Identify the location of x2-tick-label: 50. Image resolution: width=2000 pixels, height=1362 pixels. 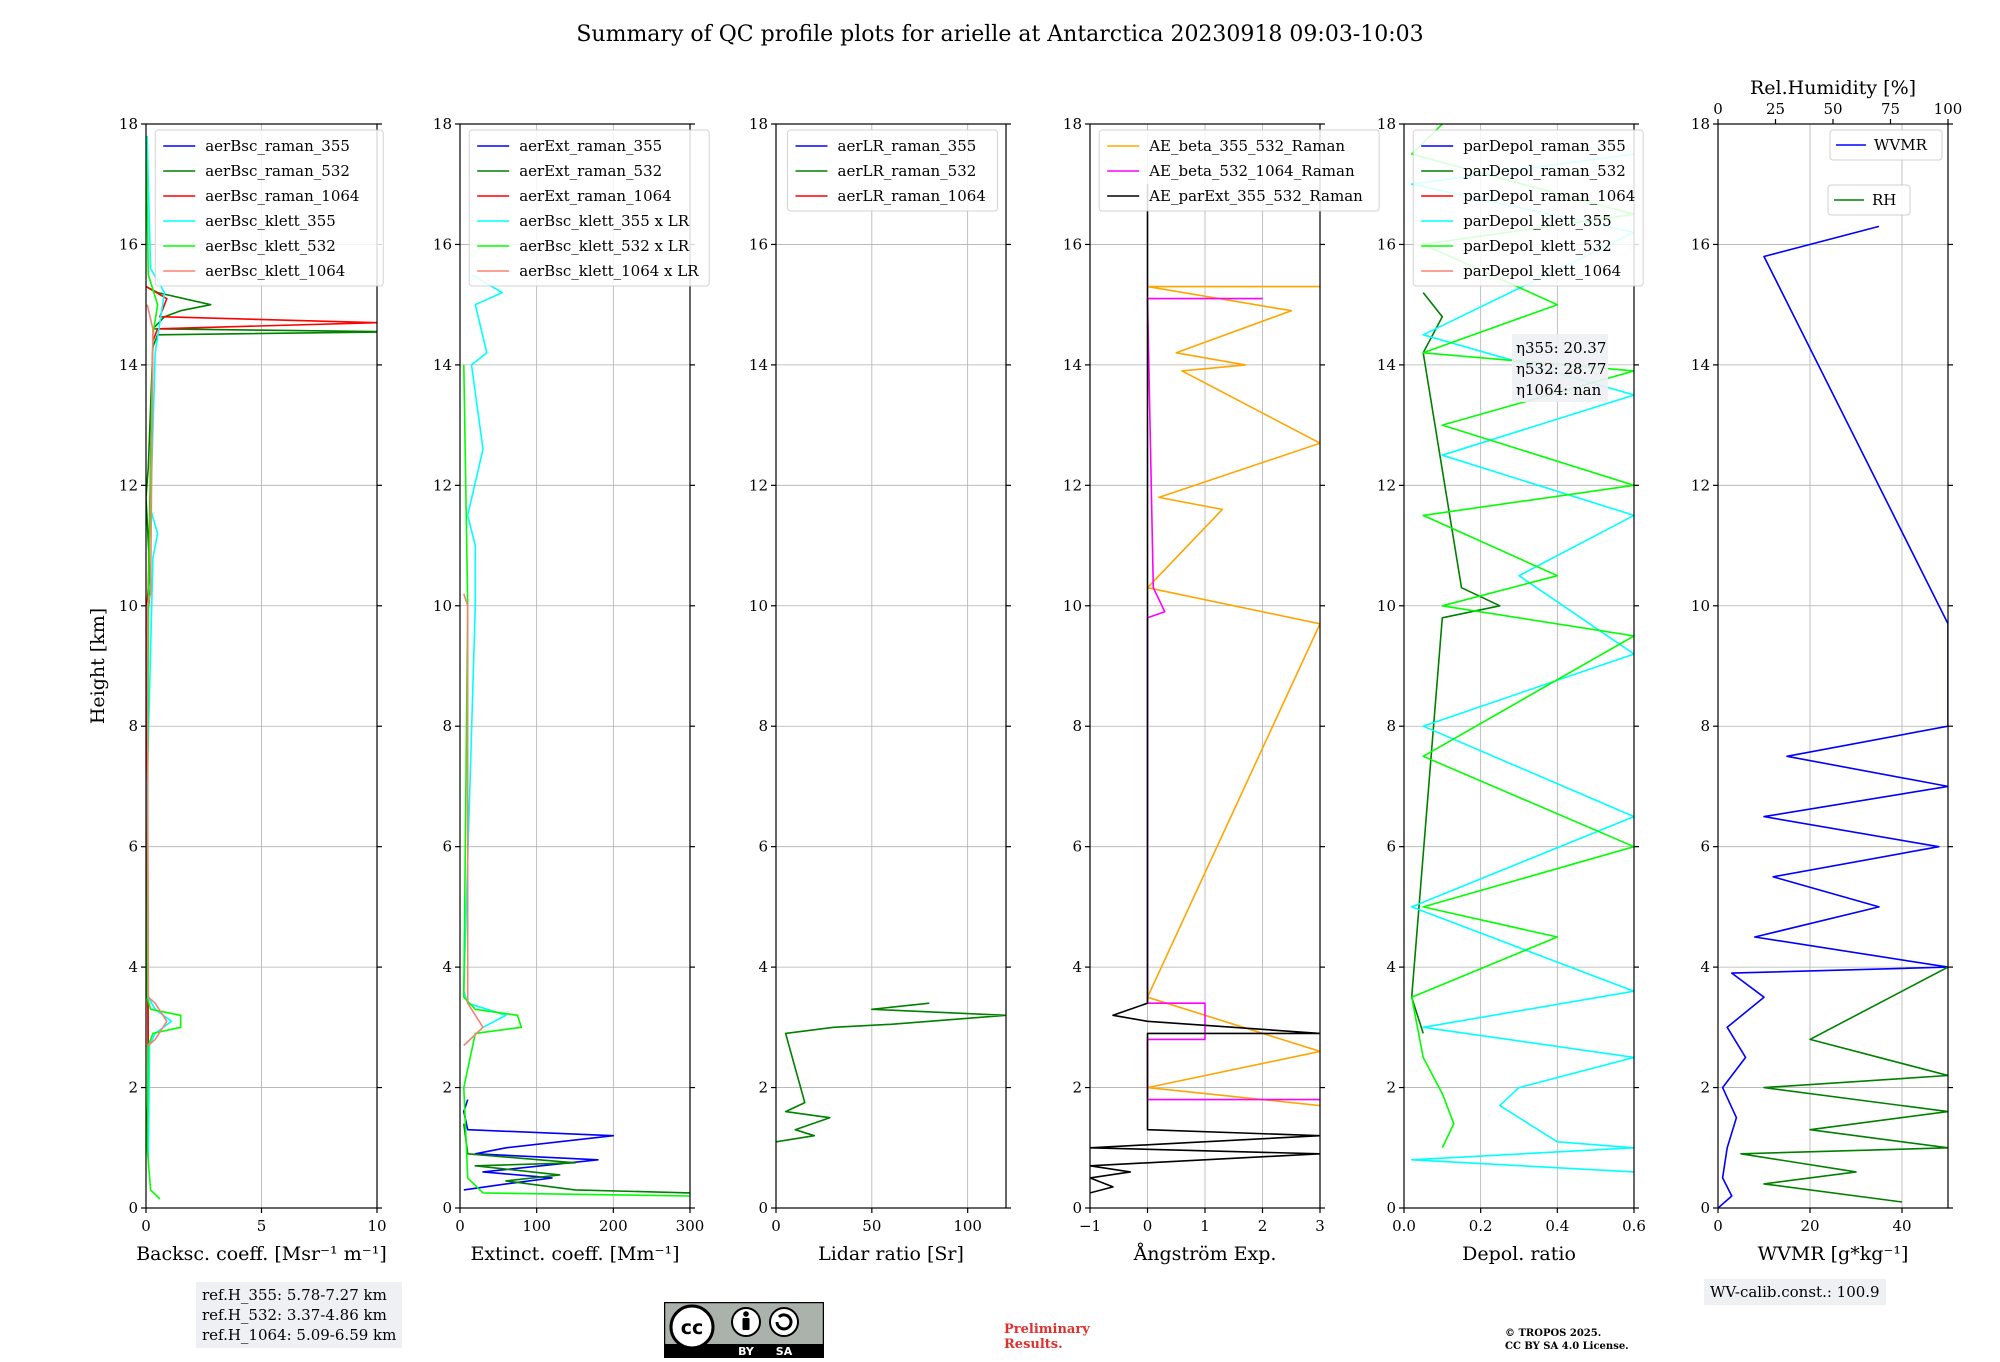
(1832, 109).